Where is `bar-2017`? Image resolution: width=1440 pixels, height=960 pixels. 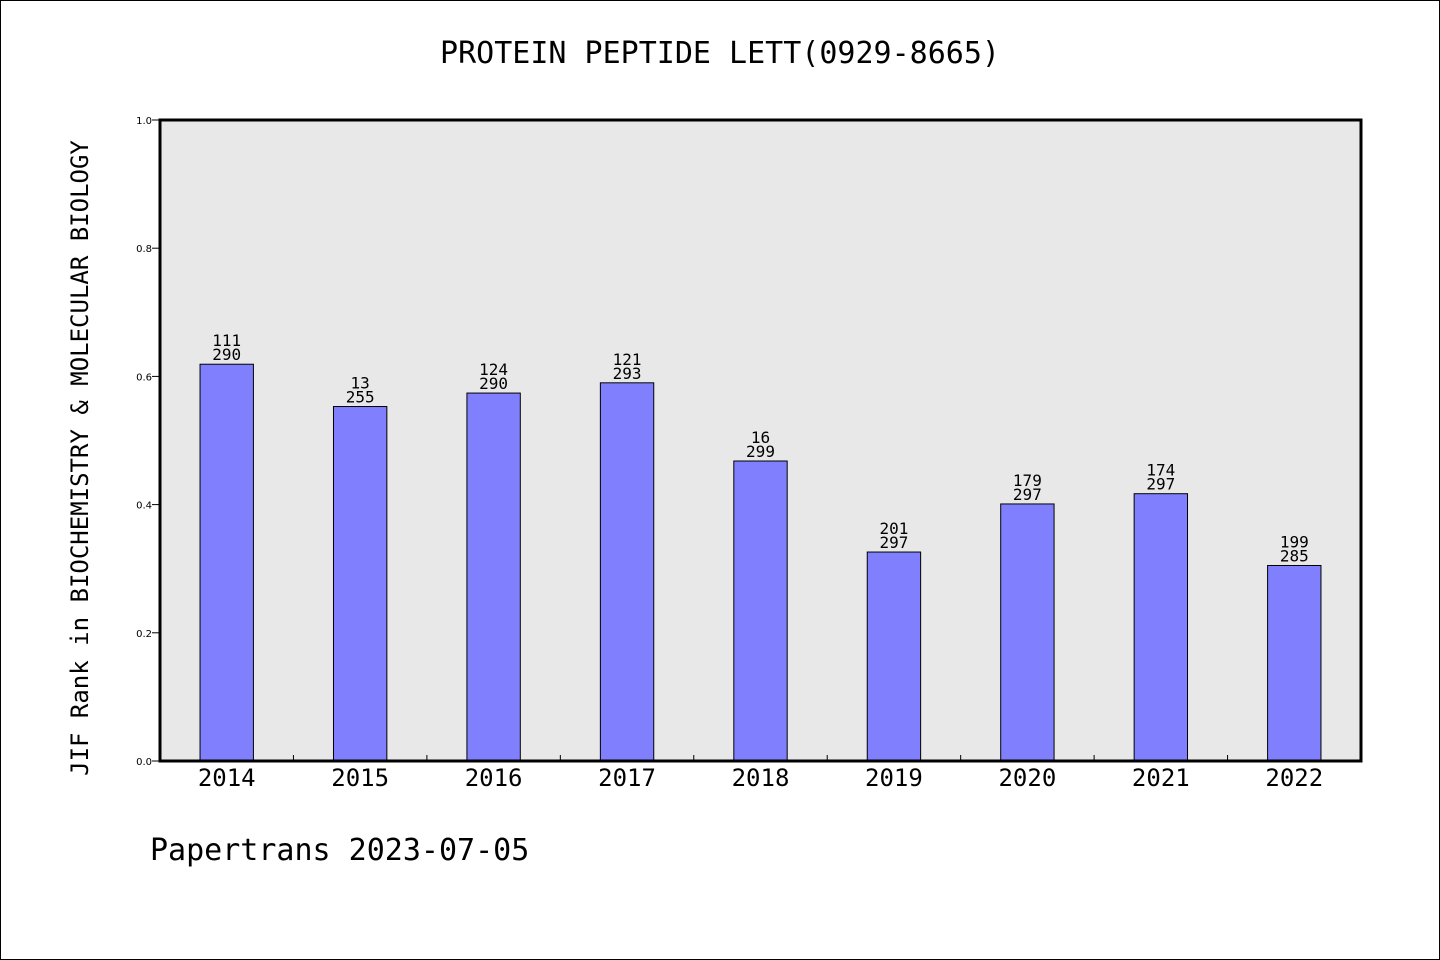 bar-2017 is located at coordinates (627, 572).